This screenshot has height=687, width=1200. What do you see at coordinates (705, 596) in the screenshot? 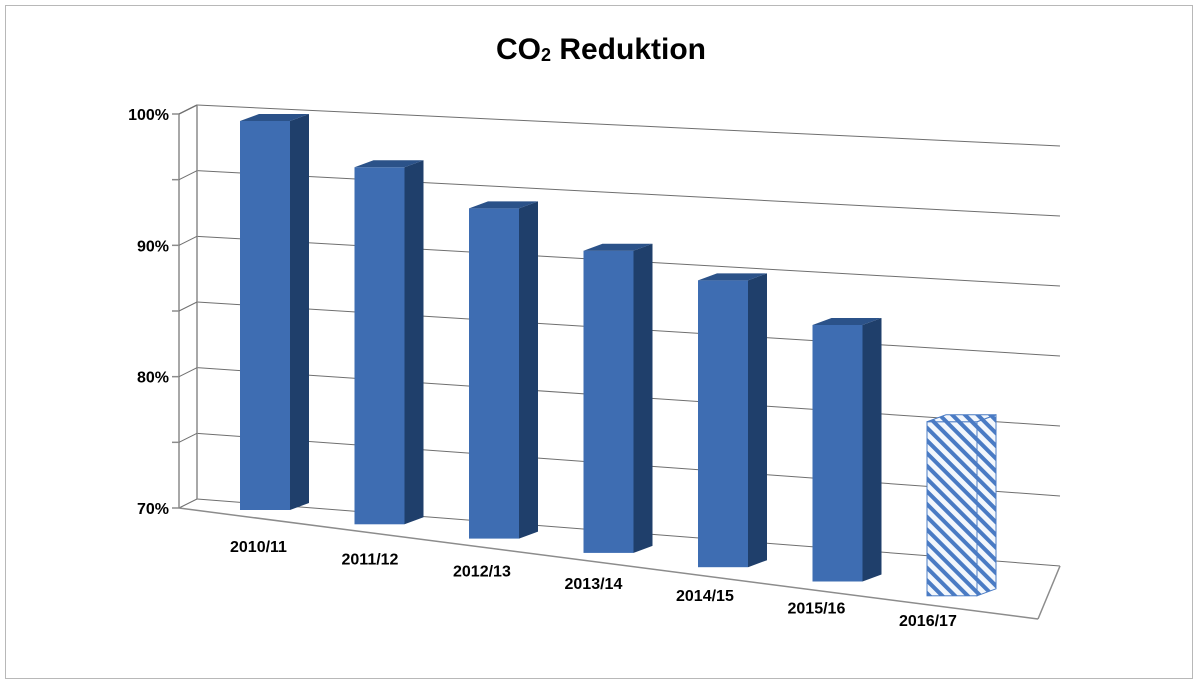
I see `x-tick-label: 2014/15` at bounding box center [705, 596].